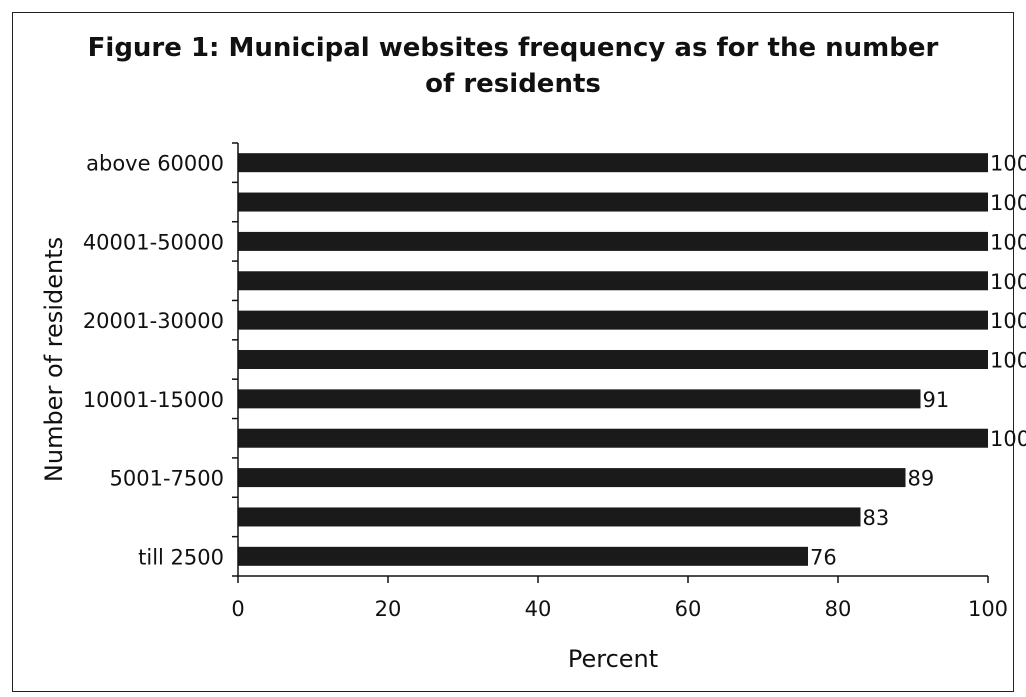  I want to click on data-label-5: 100, so click(1008, 361).